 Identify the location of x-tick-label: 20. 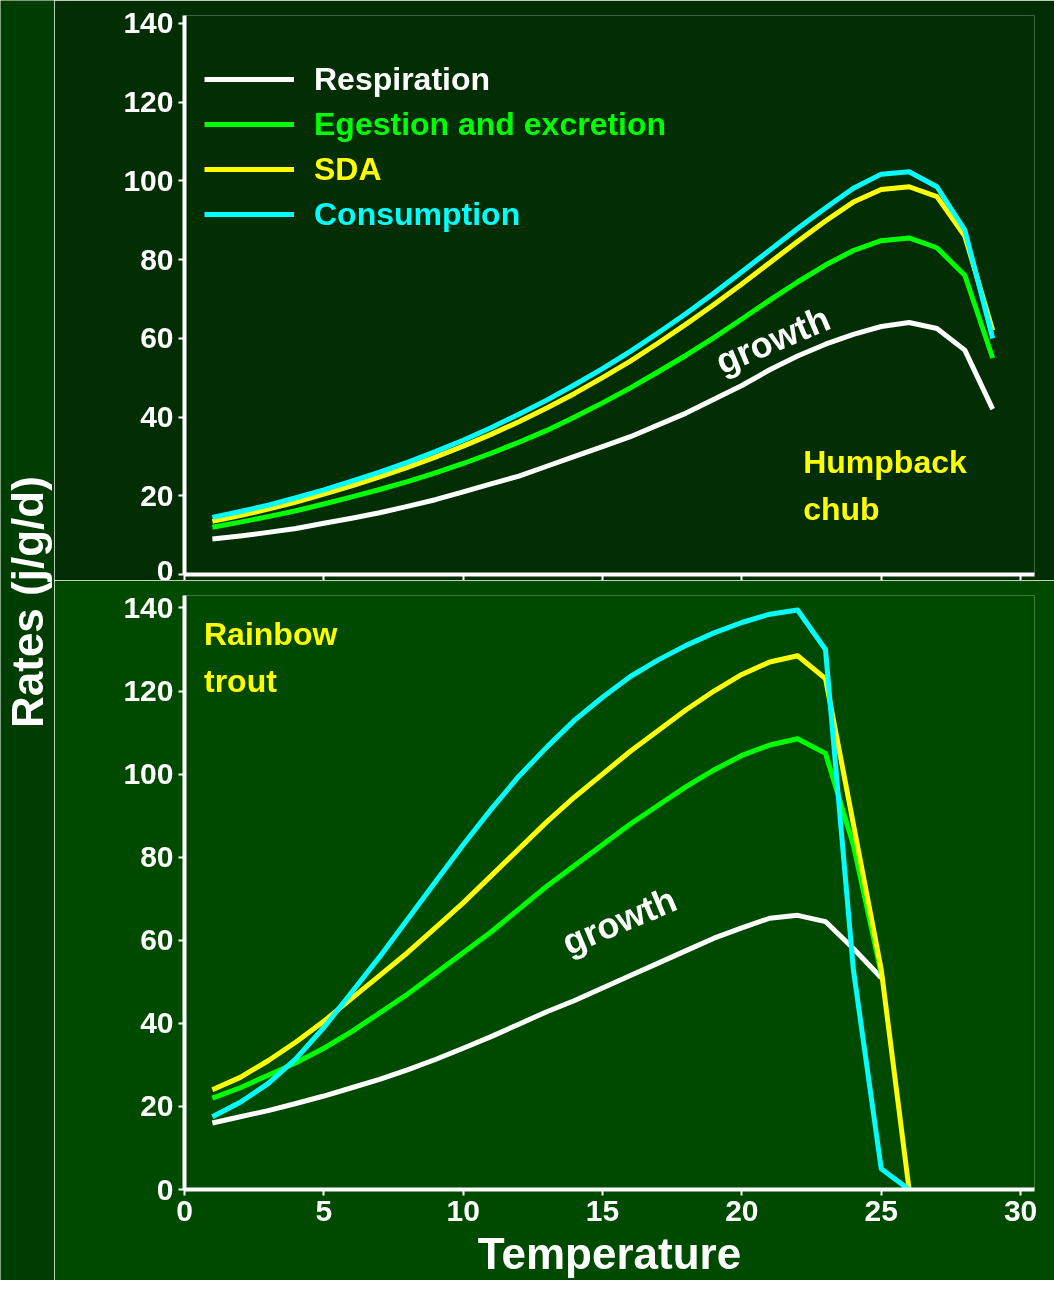
(742, 1210).